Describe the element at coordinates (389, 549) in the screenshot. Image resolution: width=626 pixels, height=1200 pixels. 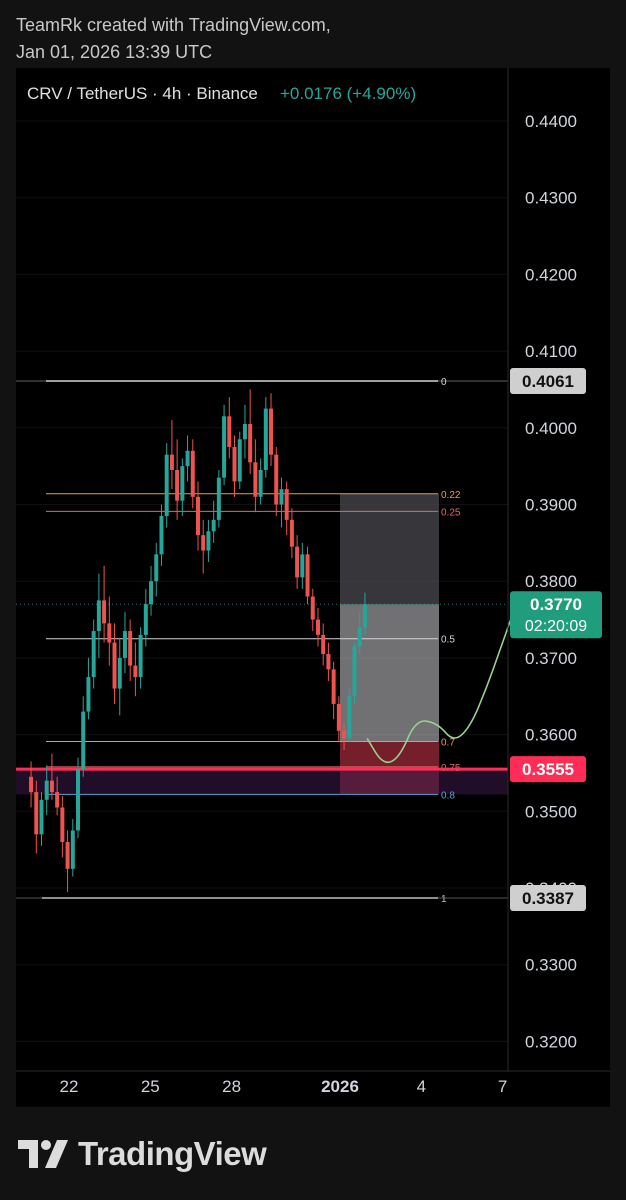
I see `target-zone-upper` at that location.